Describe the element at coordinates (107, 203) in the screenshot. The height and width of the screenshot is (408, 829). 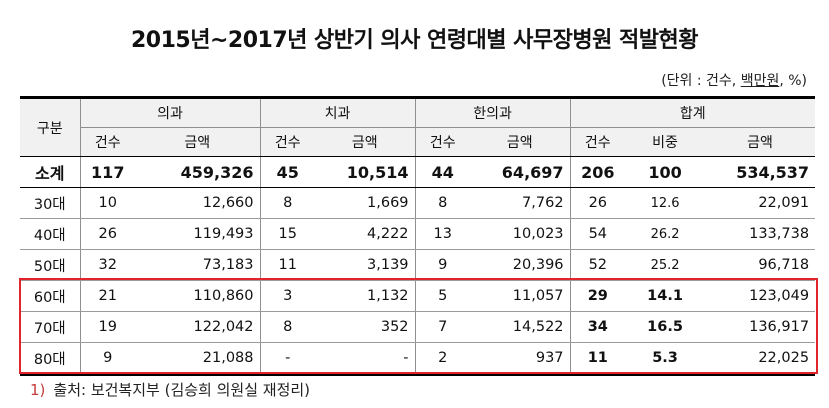
I see `table-cell: 10` at that location.